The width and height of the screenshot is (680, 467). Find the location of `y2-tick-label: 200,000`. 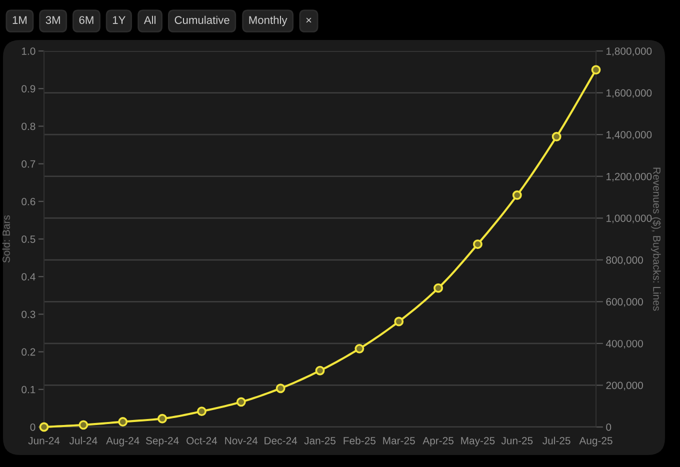

y2-tick-label: 200,000 is located at coordinates (624, 386).